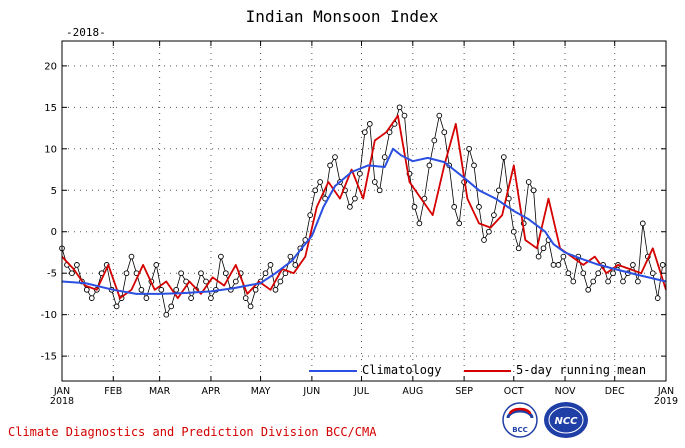 The height and width of the screenshot is (448, 685). I want to click on x-month-label: APR, so click(211, 391).